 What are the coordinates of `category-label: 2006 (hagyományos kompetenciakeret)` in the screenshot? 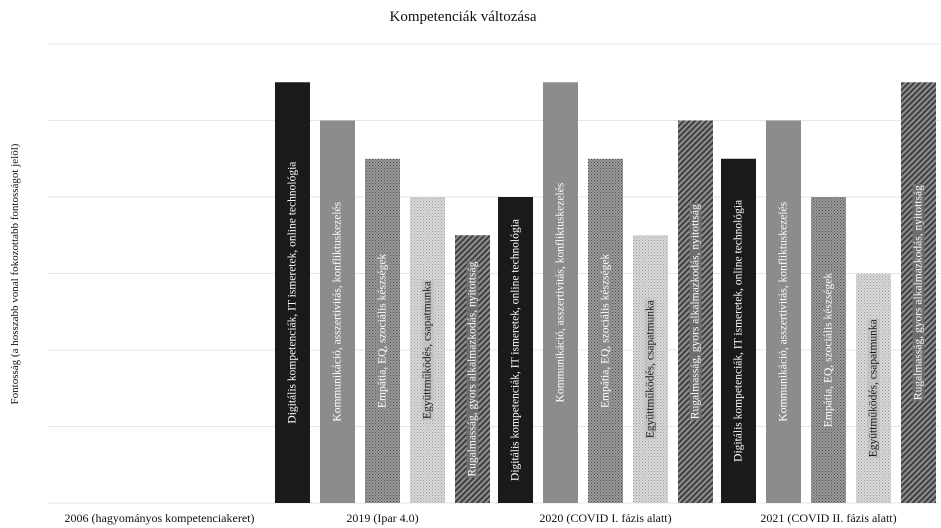 It's located at (160, 518).